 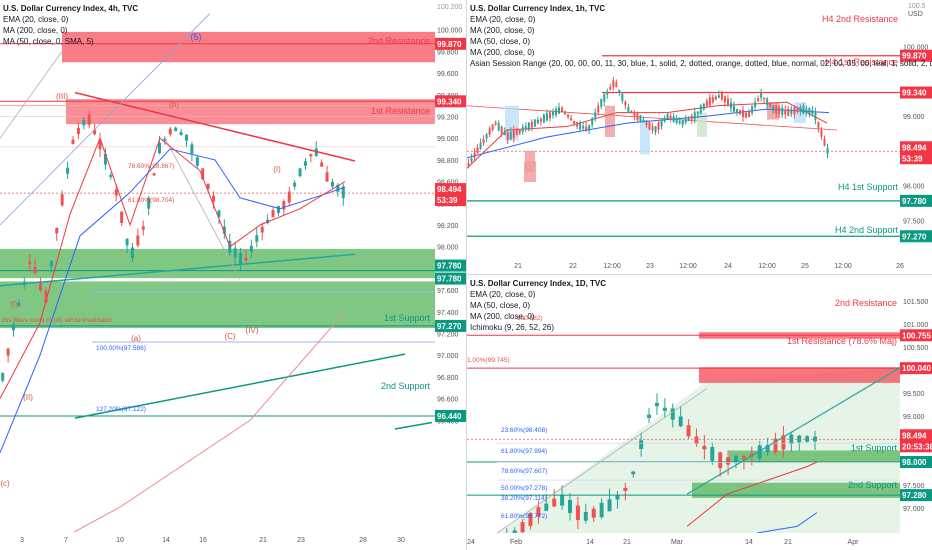 I want to click on time-tick: 21, so click(x=263, y=540).